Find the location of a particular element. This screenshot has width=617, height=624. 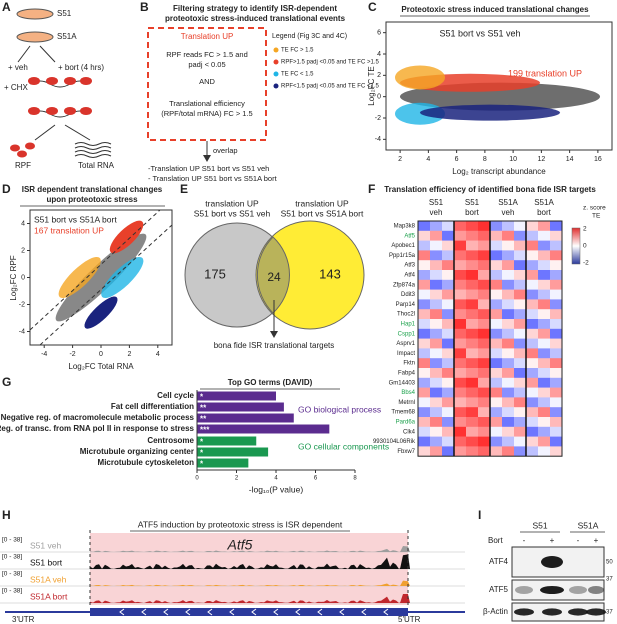

label: β-Actin is located at coordinates (495, 611).